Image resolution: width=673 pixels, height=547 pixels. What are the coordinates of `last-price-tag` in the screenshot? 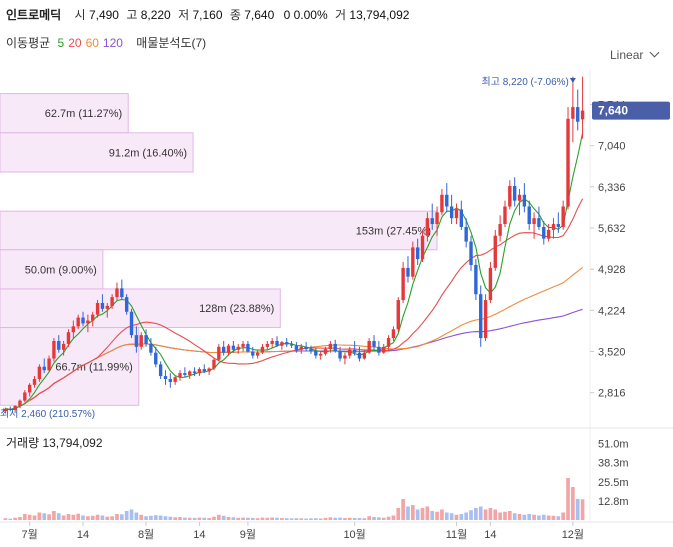 It's located at (631, 110).